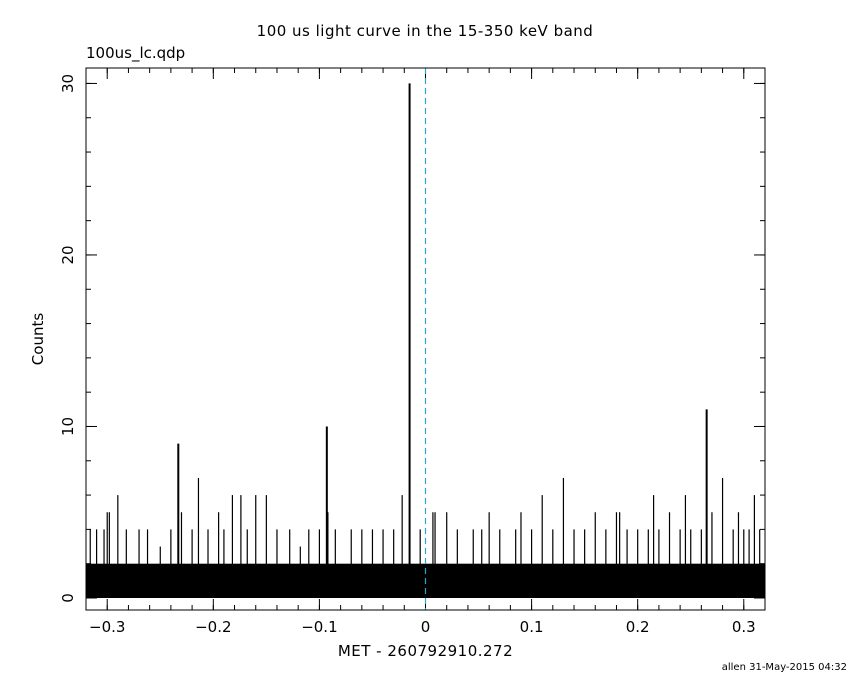 This screenshot has height=680, width=850. I want to click on y-tick-label: 20, so click(68, 254).